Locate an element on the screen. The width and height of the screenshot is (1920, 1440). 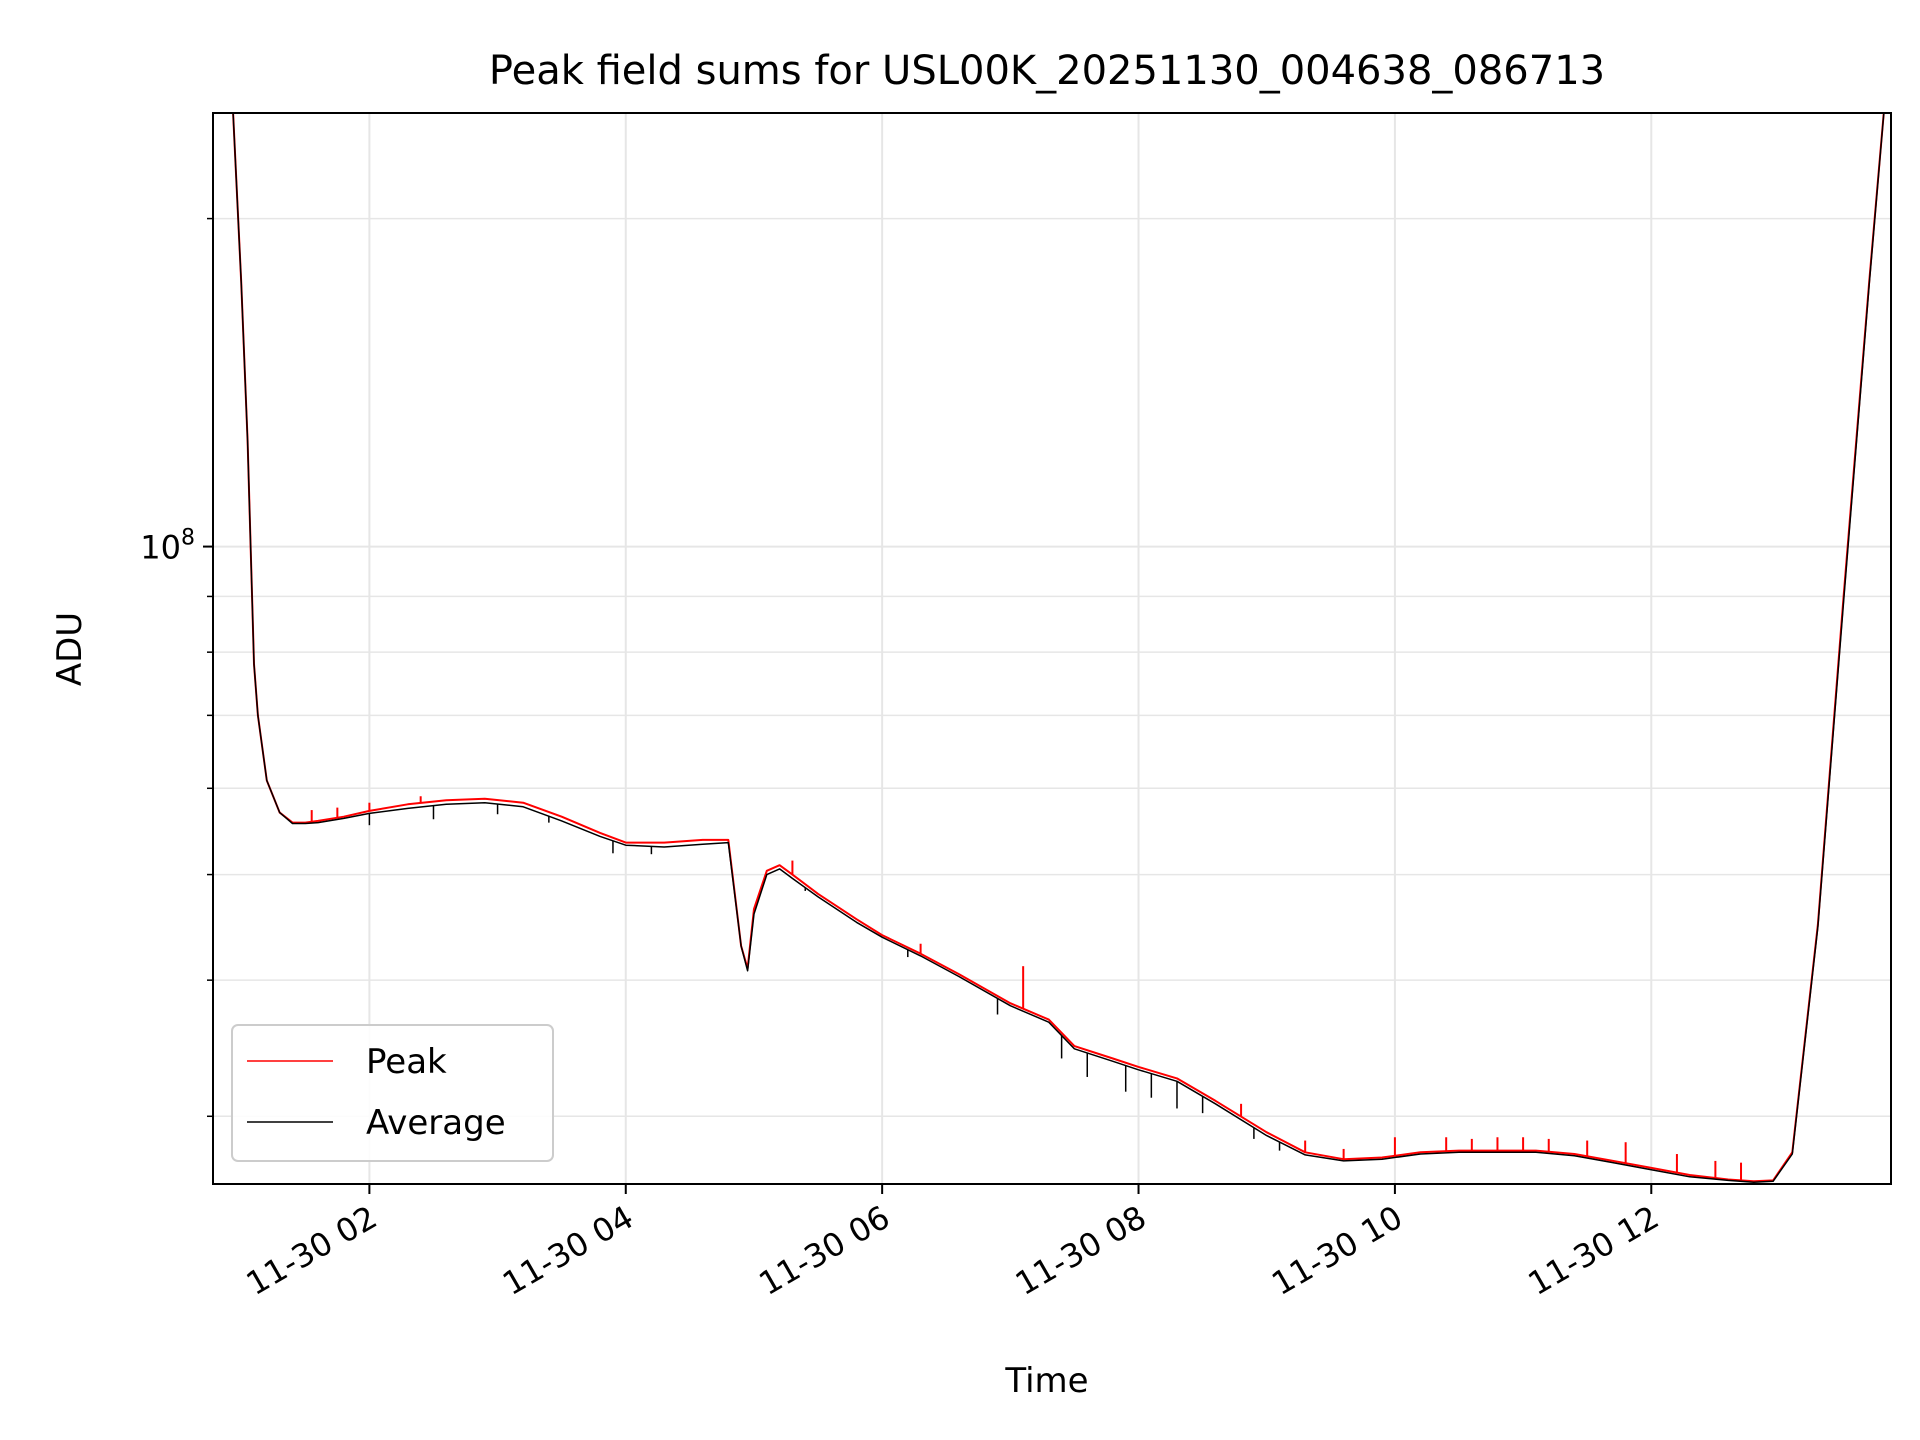
x-axis-label: Time is located at coordinates (1046, 1381).